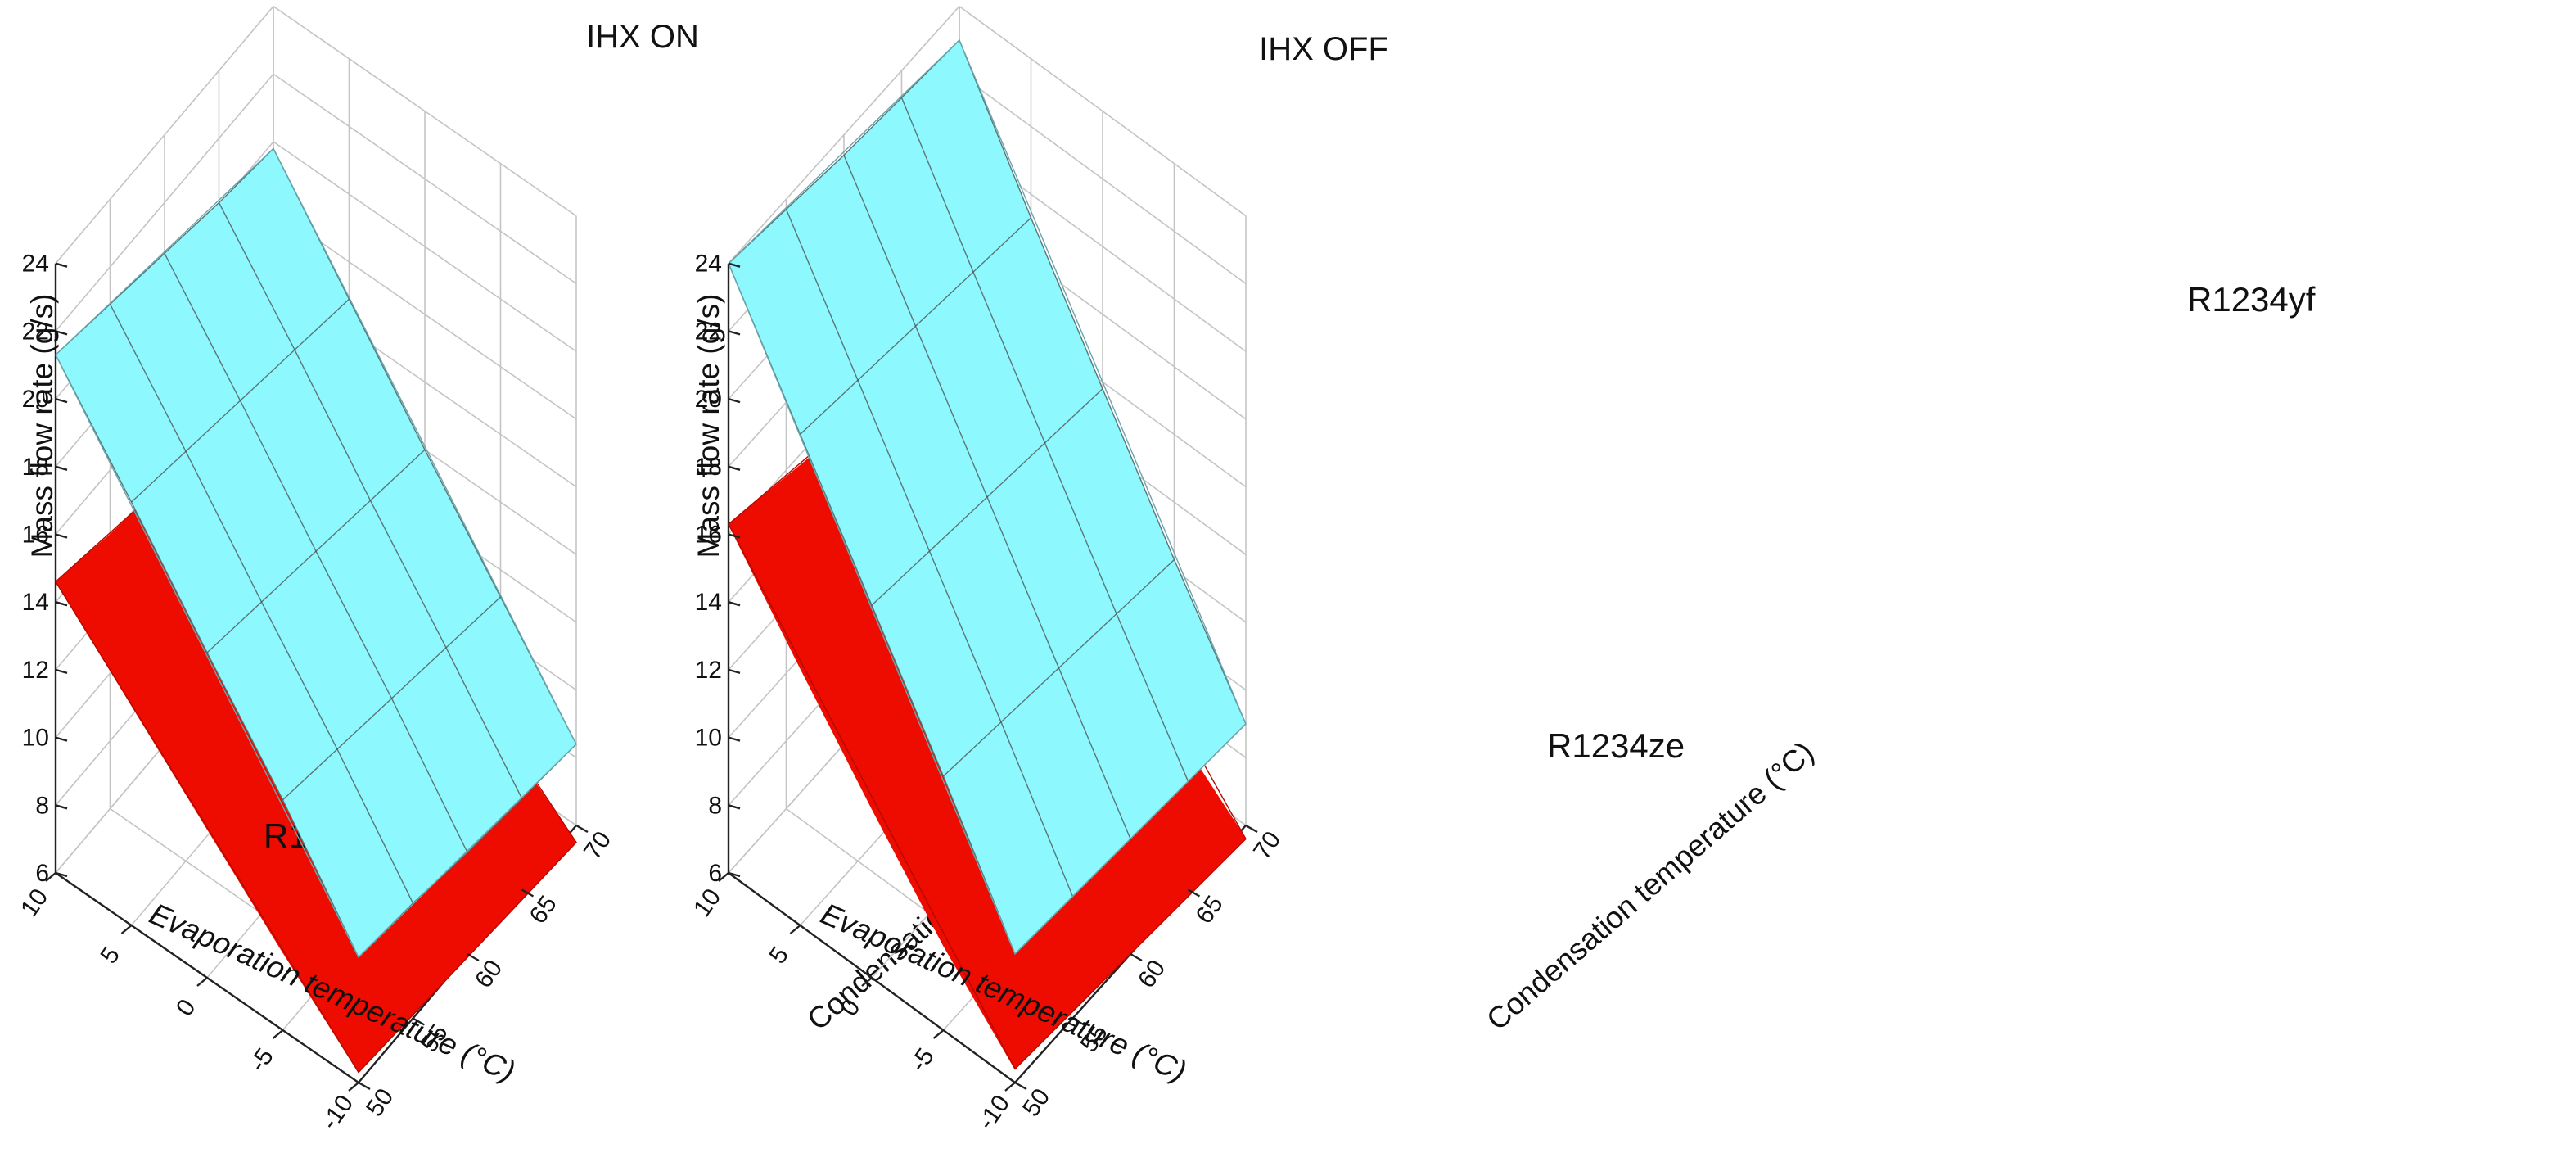  What do you see at coordinates (1616, 745) in the screenshot?
I see `surface-label-lower: R1234ze` at bounding box center [1616, 745].